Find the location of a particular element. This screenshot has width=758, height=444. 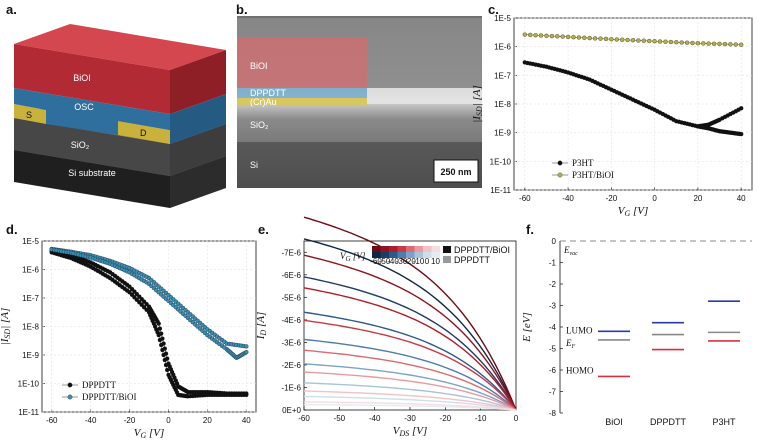

d-ytick-label: 1E-9 is located at coordinates (30, 355).